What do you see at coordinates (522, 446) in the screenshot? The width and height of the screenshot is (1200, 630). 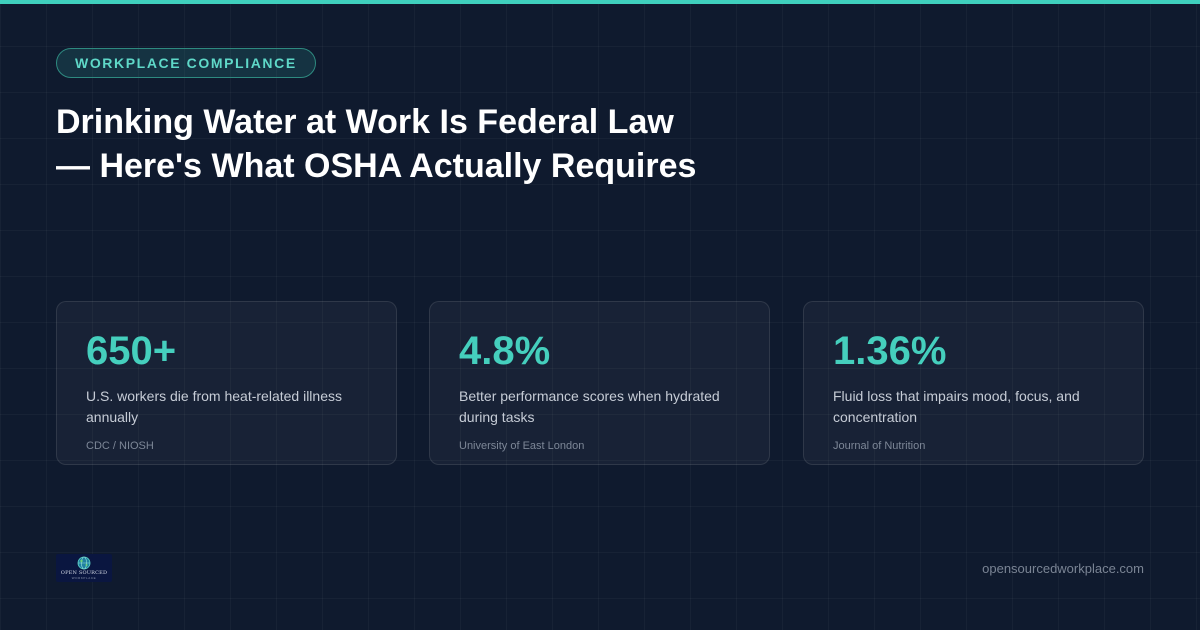 I see `stat-source: University of East London` at bounding box center [522, 446].